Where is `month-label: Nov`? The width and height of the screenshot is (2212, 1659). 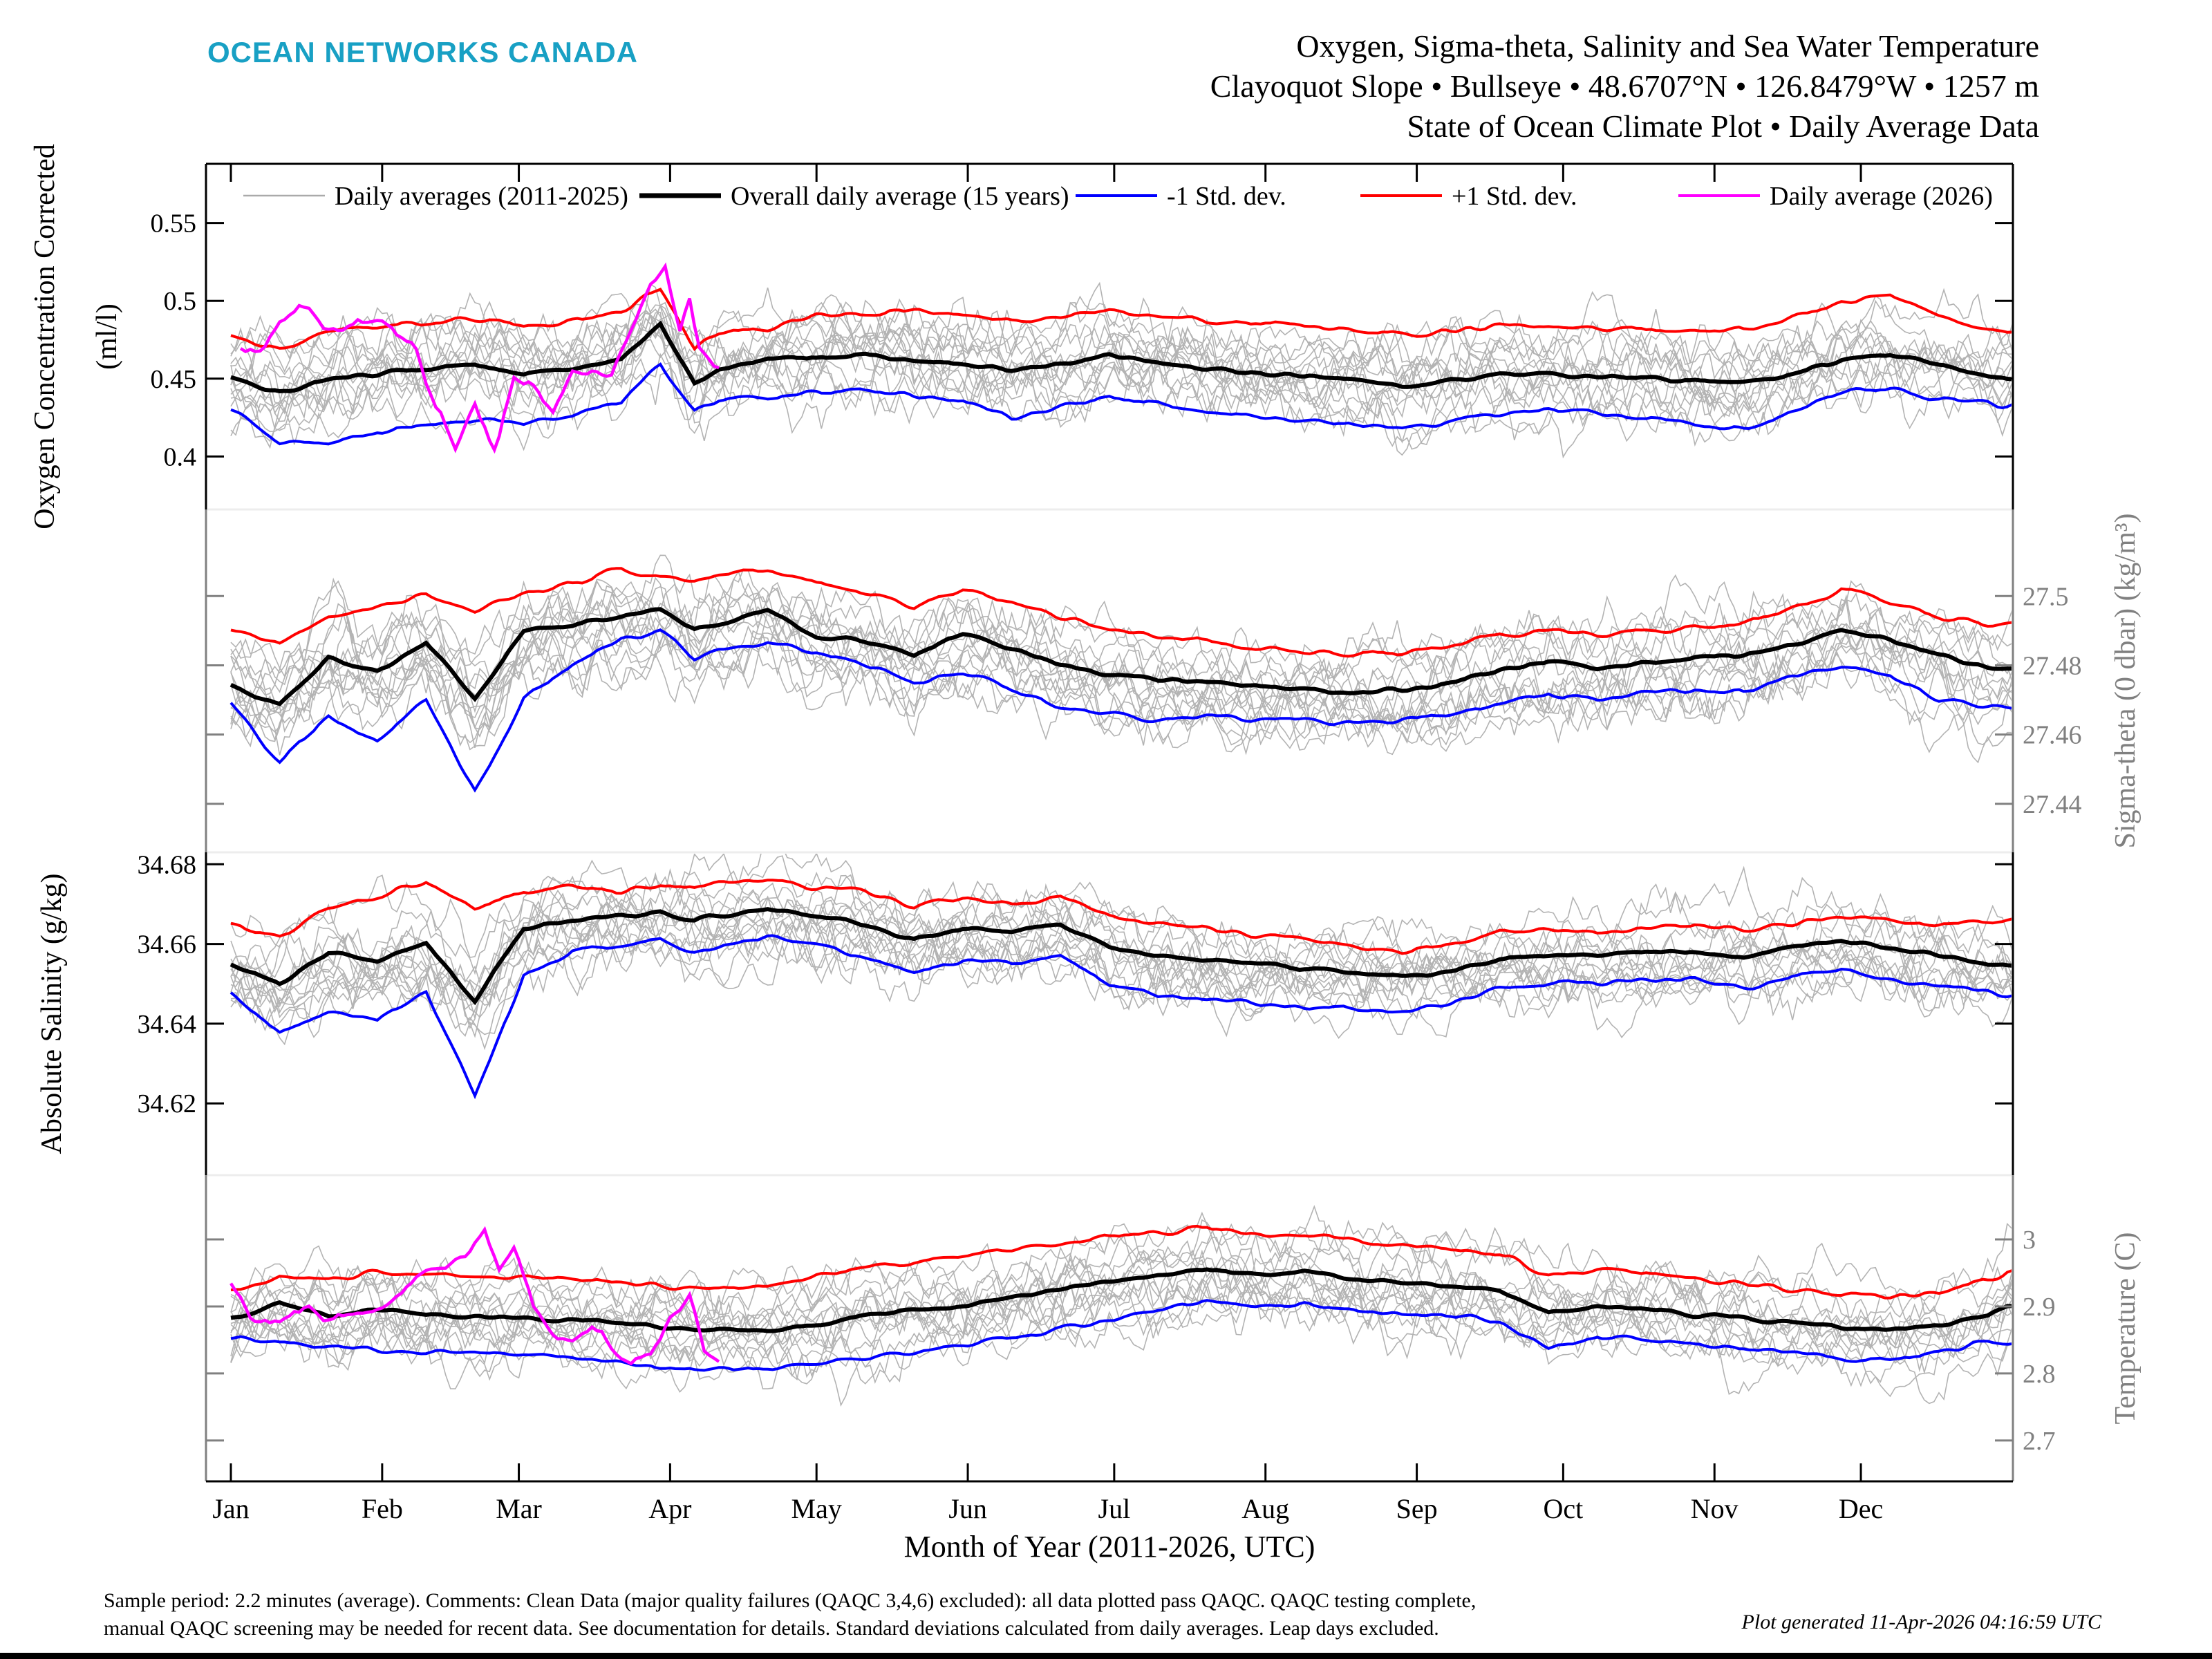 month-label: Nov is located at coordinates (1714, 1508).